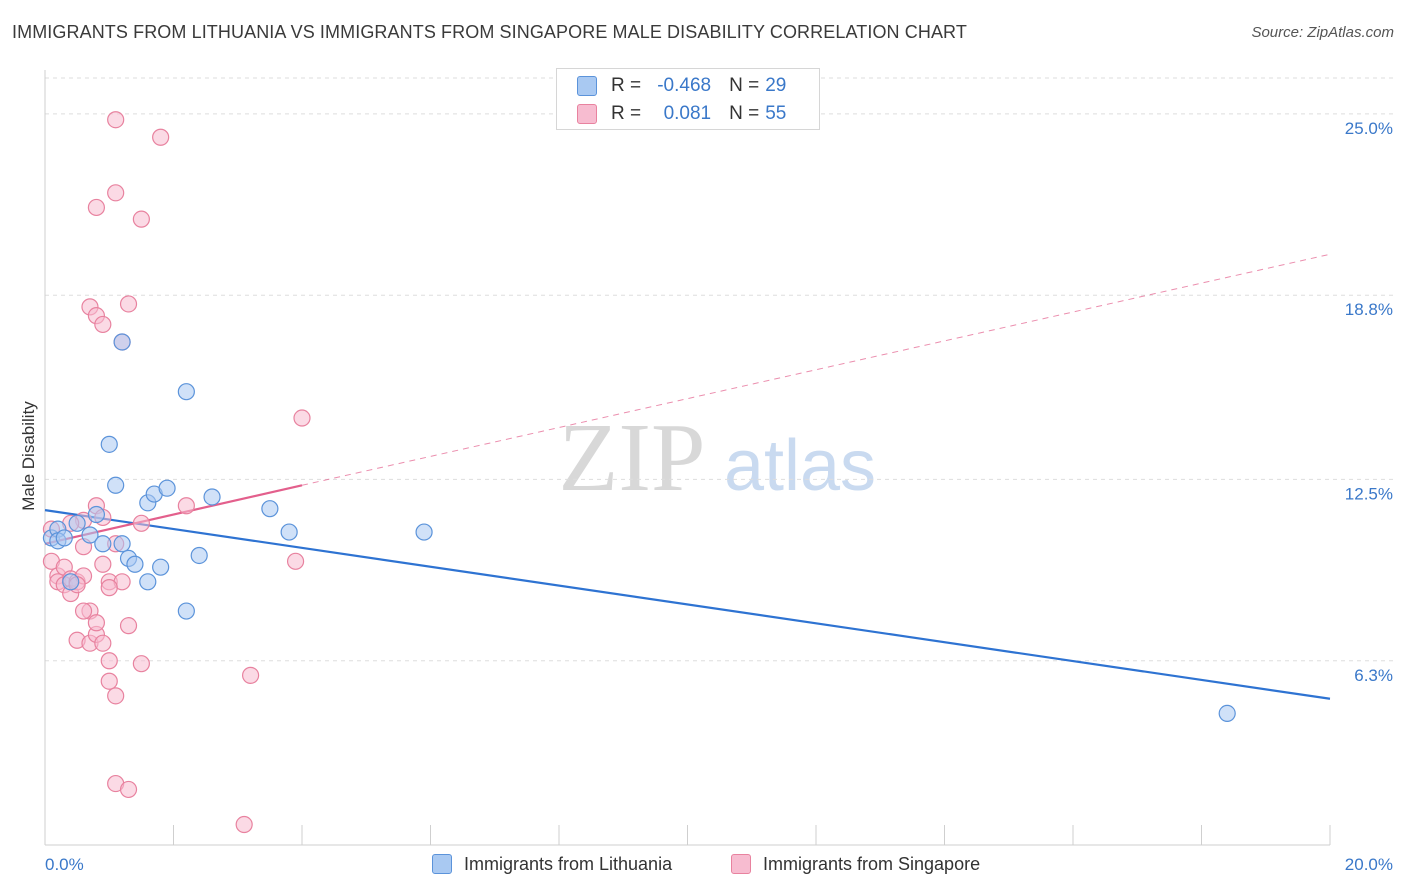 The height and width of the screenshot is (892, 1406). I want to click on x-tick-label: 20.0%, so click(1369, 864).